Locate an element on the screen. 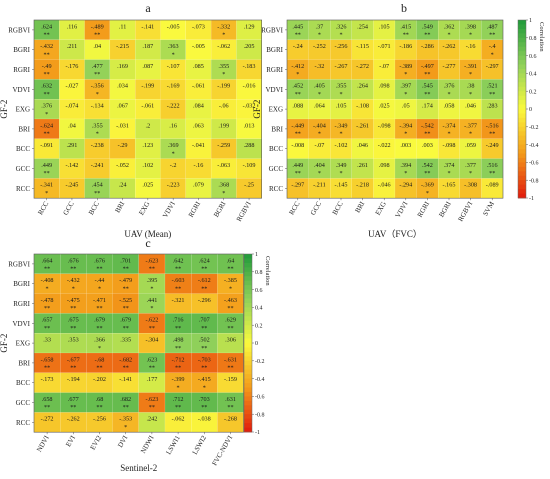 The height and width of the screenshot is (479, 550). cell-value-label: -.2 is located at coordinates (173, 165).